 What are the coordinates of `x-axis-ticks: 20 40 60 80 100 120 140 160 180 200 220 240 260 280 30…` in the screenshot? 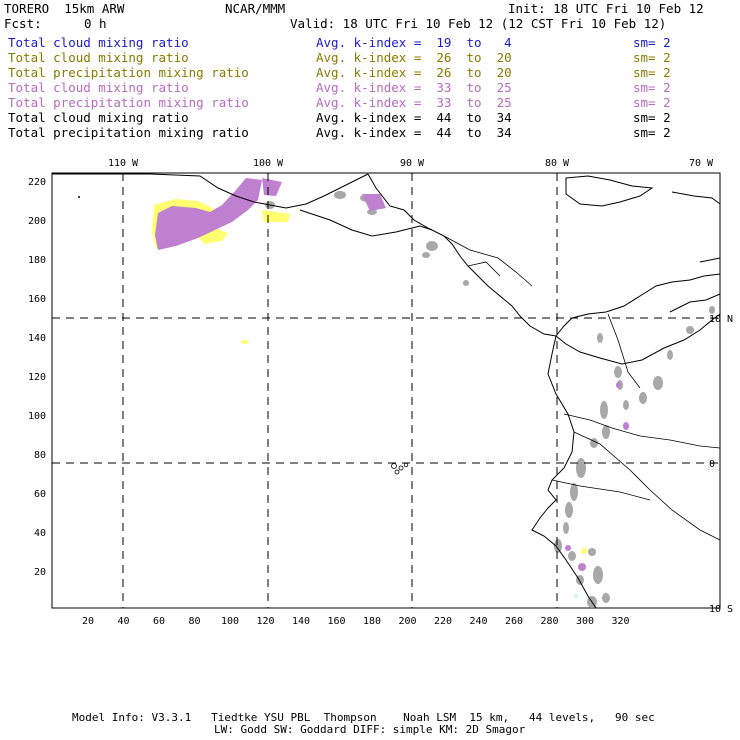 It's located at (356, 621).